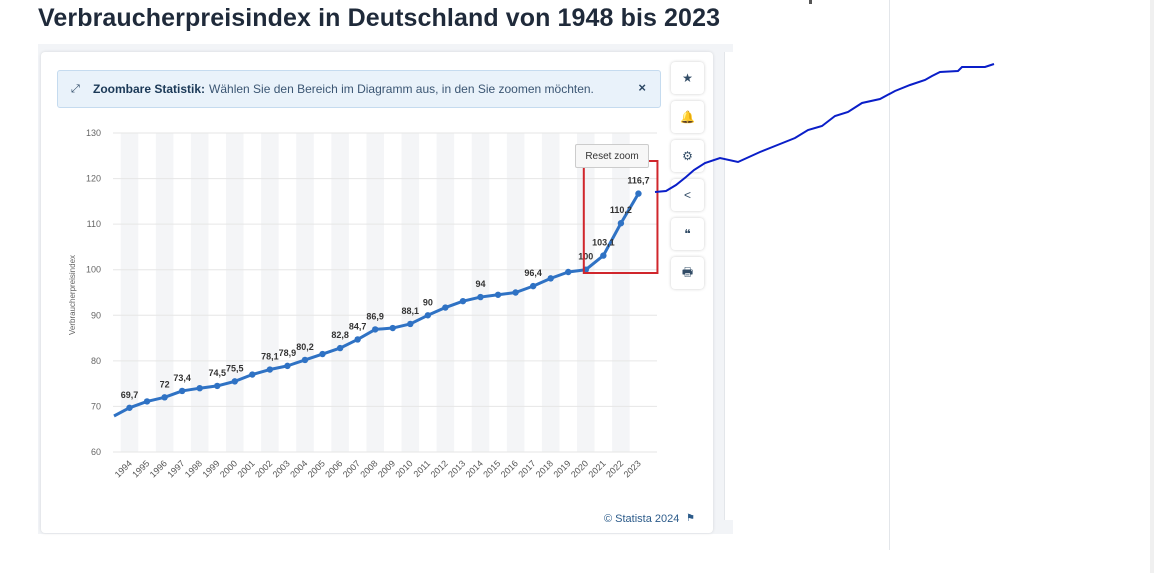  Describe the element at coordinates (368, 468) in the screenshot. I see `x-tick-label: 2008` at that location.